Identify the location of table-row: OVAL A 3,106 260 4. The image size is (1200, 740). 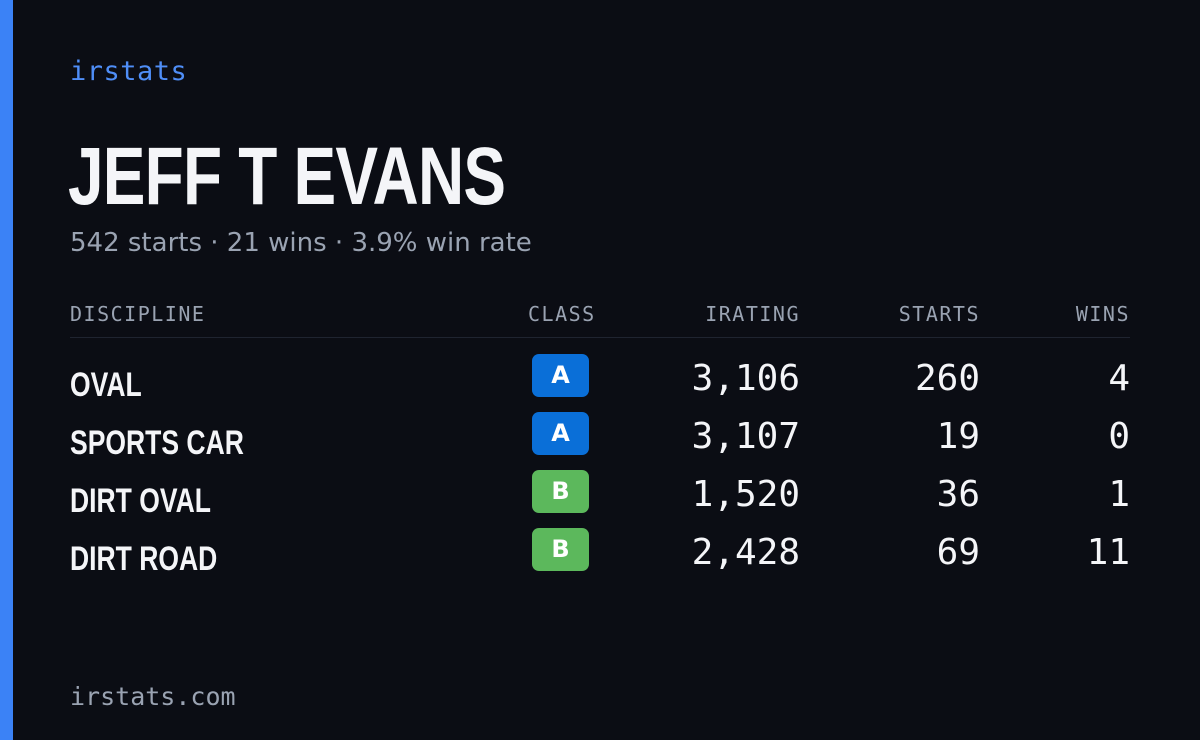
(600, 383).